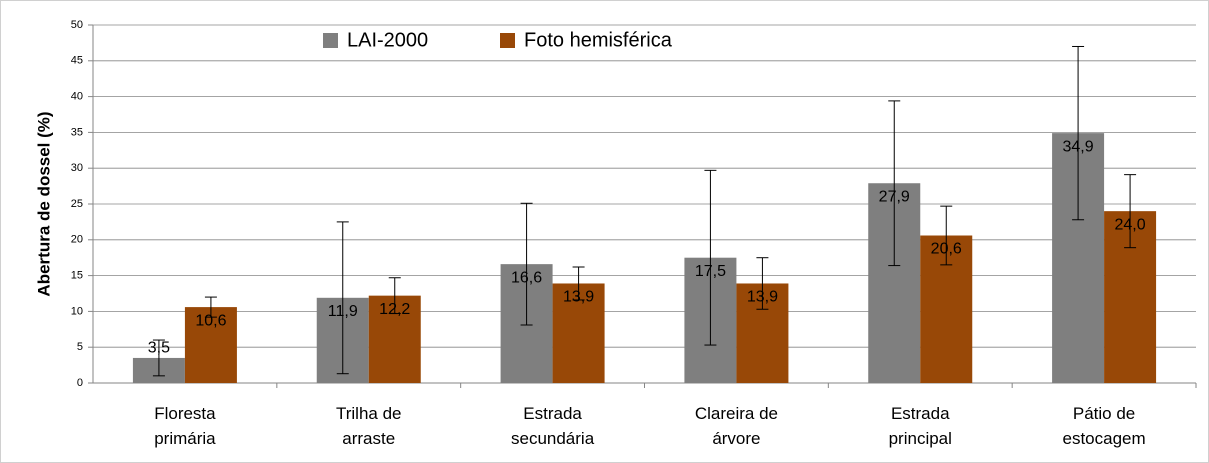  What do you see at coordinates (387, 40) in the screenshot?
I see `legend-label: LAI-2000` at bounding box center [387, 40].